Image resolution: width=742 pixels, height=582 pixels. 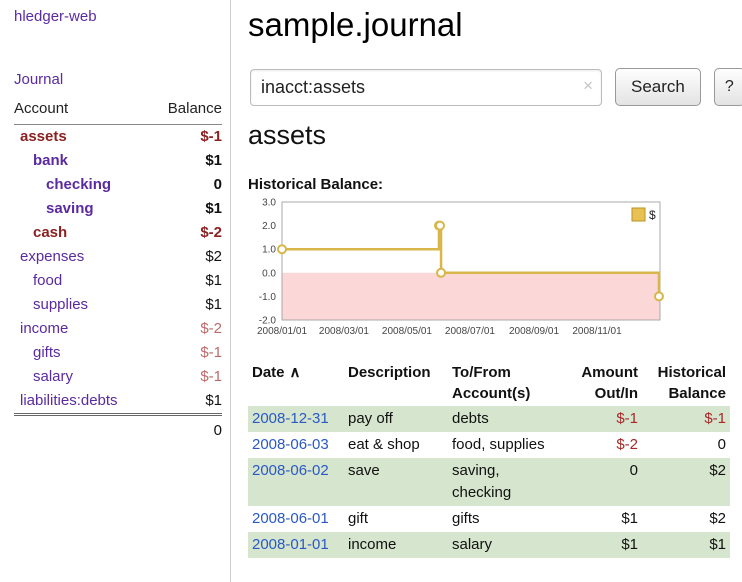 I want to click on transaction-date-link: 2008-06-01, so click(x=290, y=518).